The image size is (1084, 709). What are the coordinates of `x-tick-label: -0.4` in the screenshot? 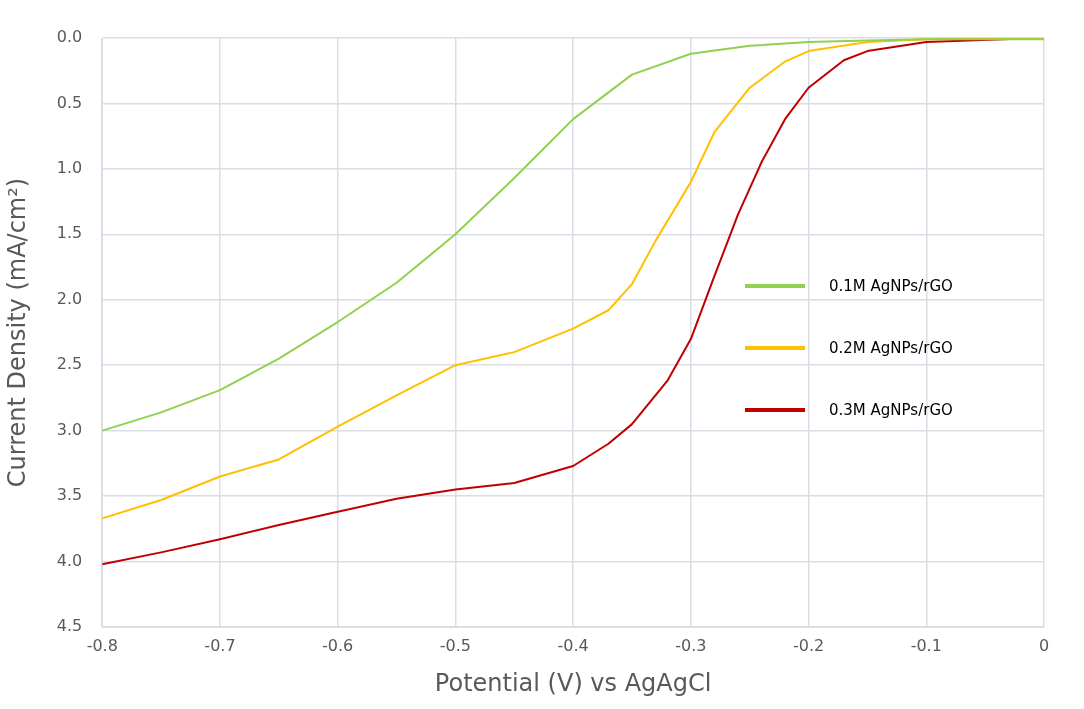 It's located at (573, 645).